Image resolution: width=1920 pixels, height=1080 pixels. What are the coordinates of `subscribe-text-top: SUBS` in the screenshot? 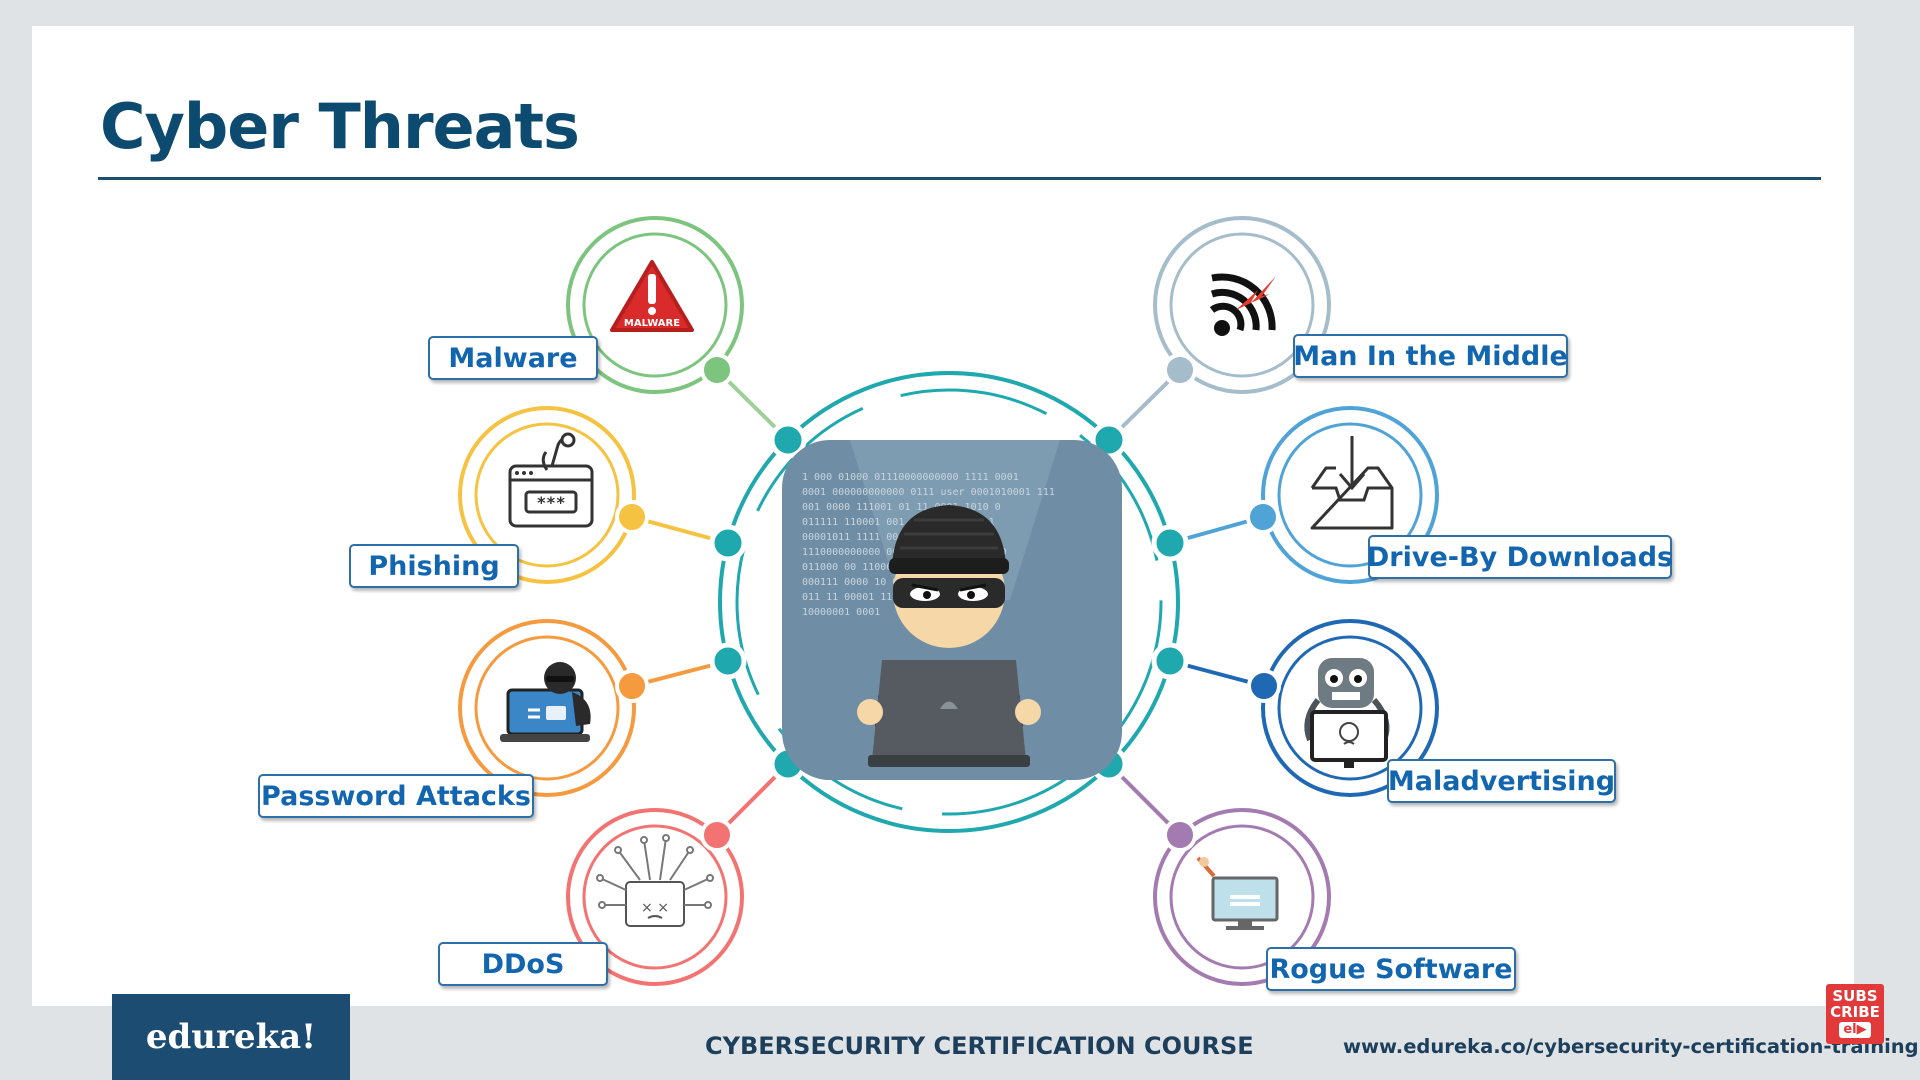 It's located at (1855, 996).